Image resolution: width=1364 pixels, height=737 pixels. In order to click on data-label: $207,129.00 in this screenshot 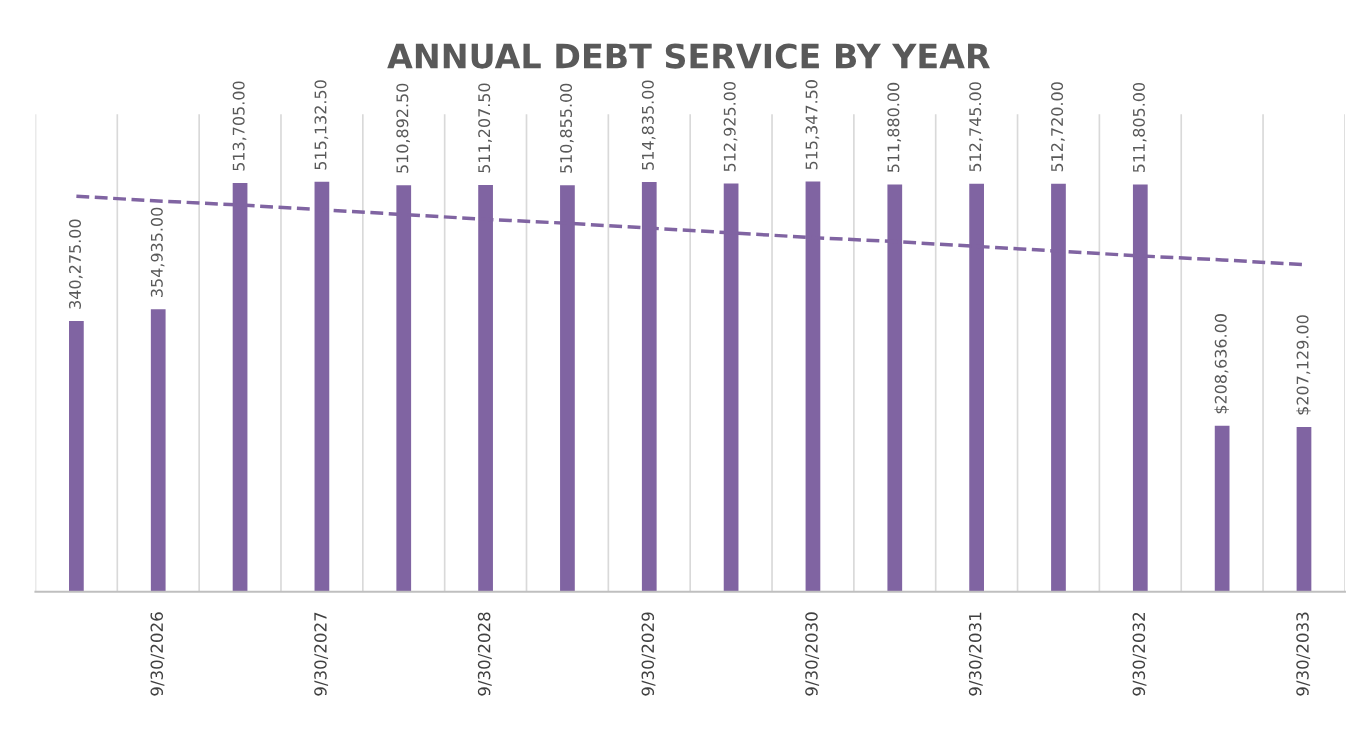, I will do `click(1303, 365)`.